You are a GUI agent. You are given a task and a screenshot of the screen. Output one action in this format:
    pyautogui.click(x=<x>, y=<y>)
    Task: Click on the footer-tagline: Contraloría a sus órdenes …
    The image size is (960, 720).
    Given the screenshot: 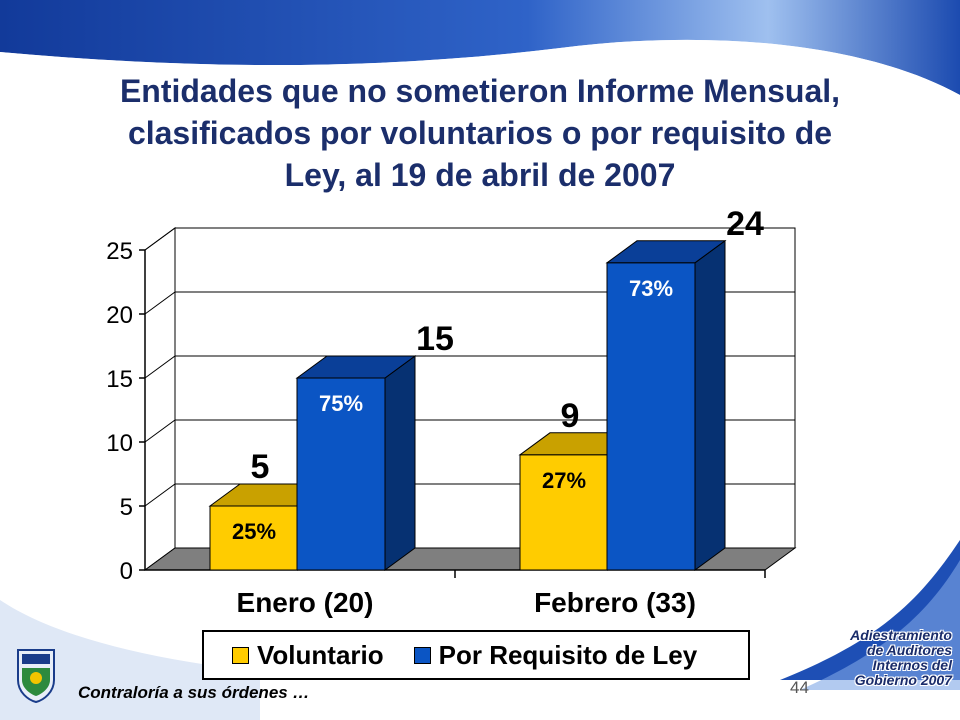 What is the action you would take?
    pyautogui.click(x=194, y=692)
    